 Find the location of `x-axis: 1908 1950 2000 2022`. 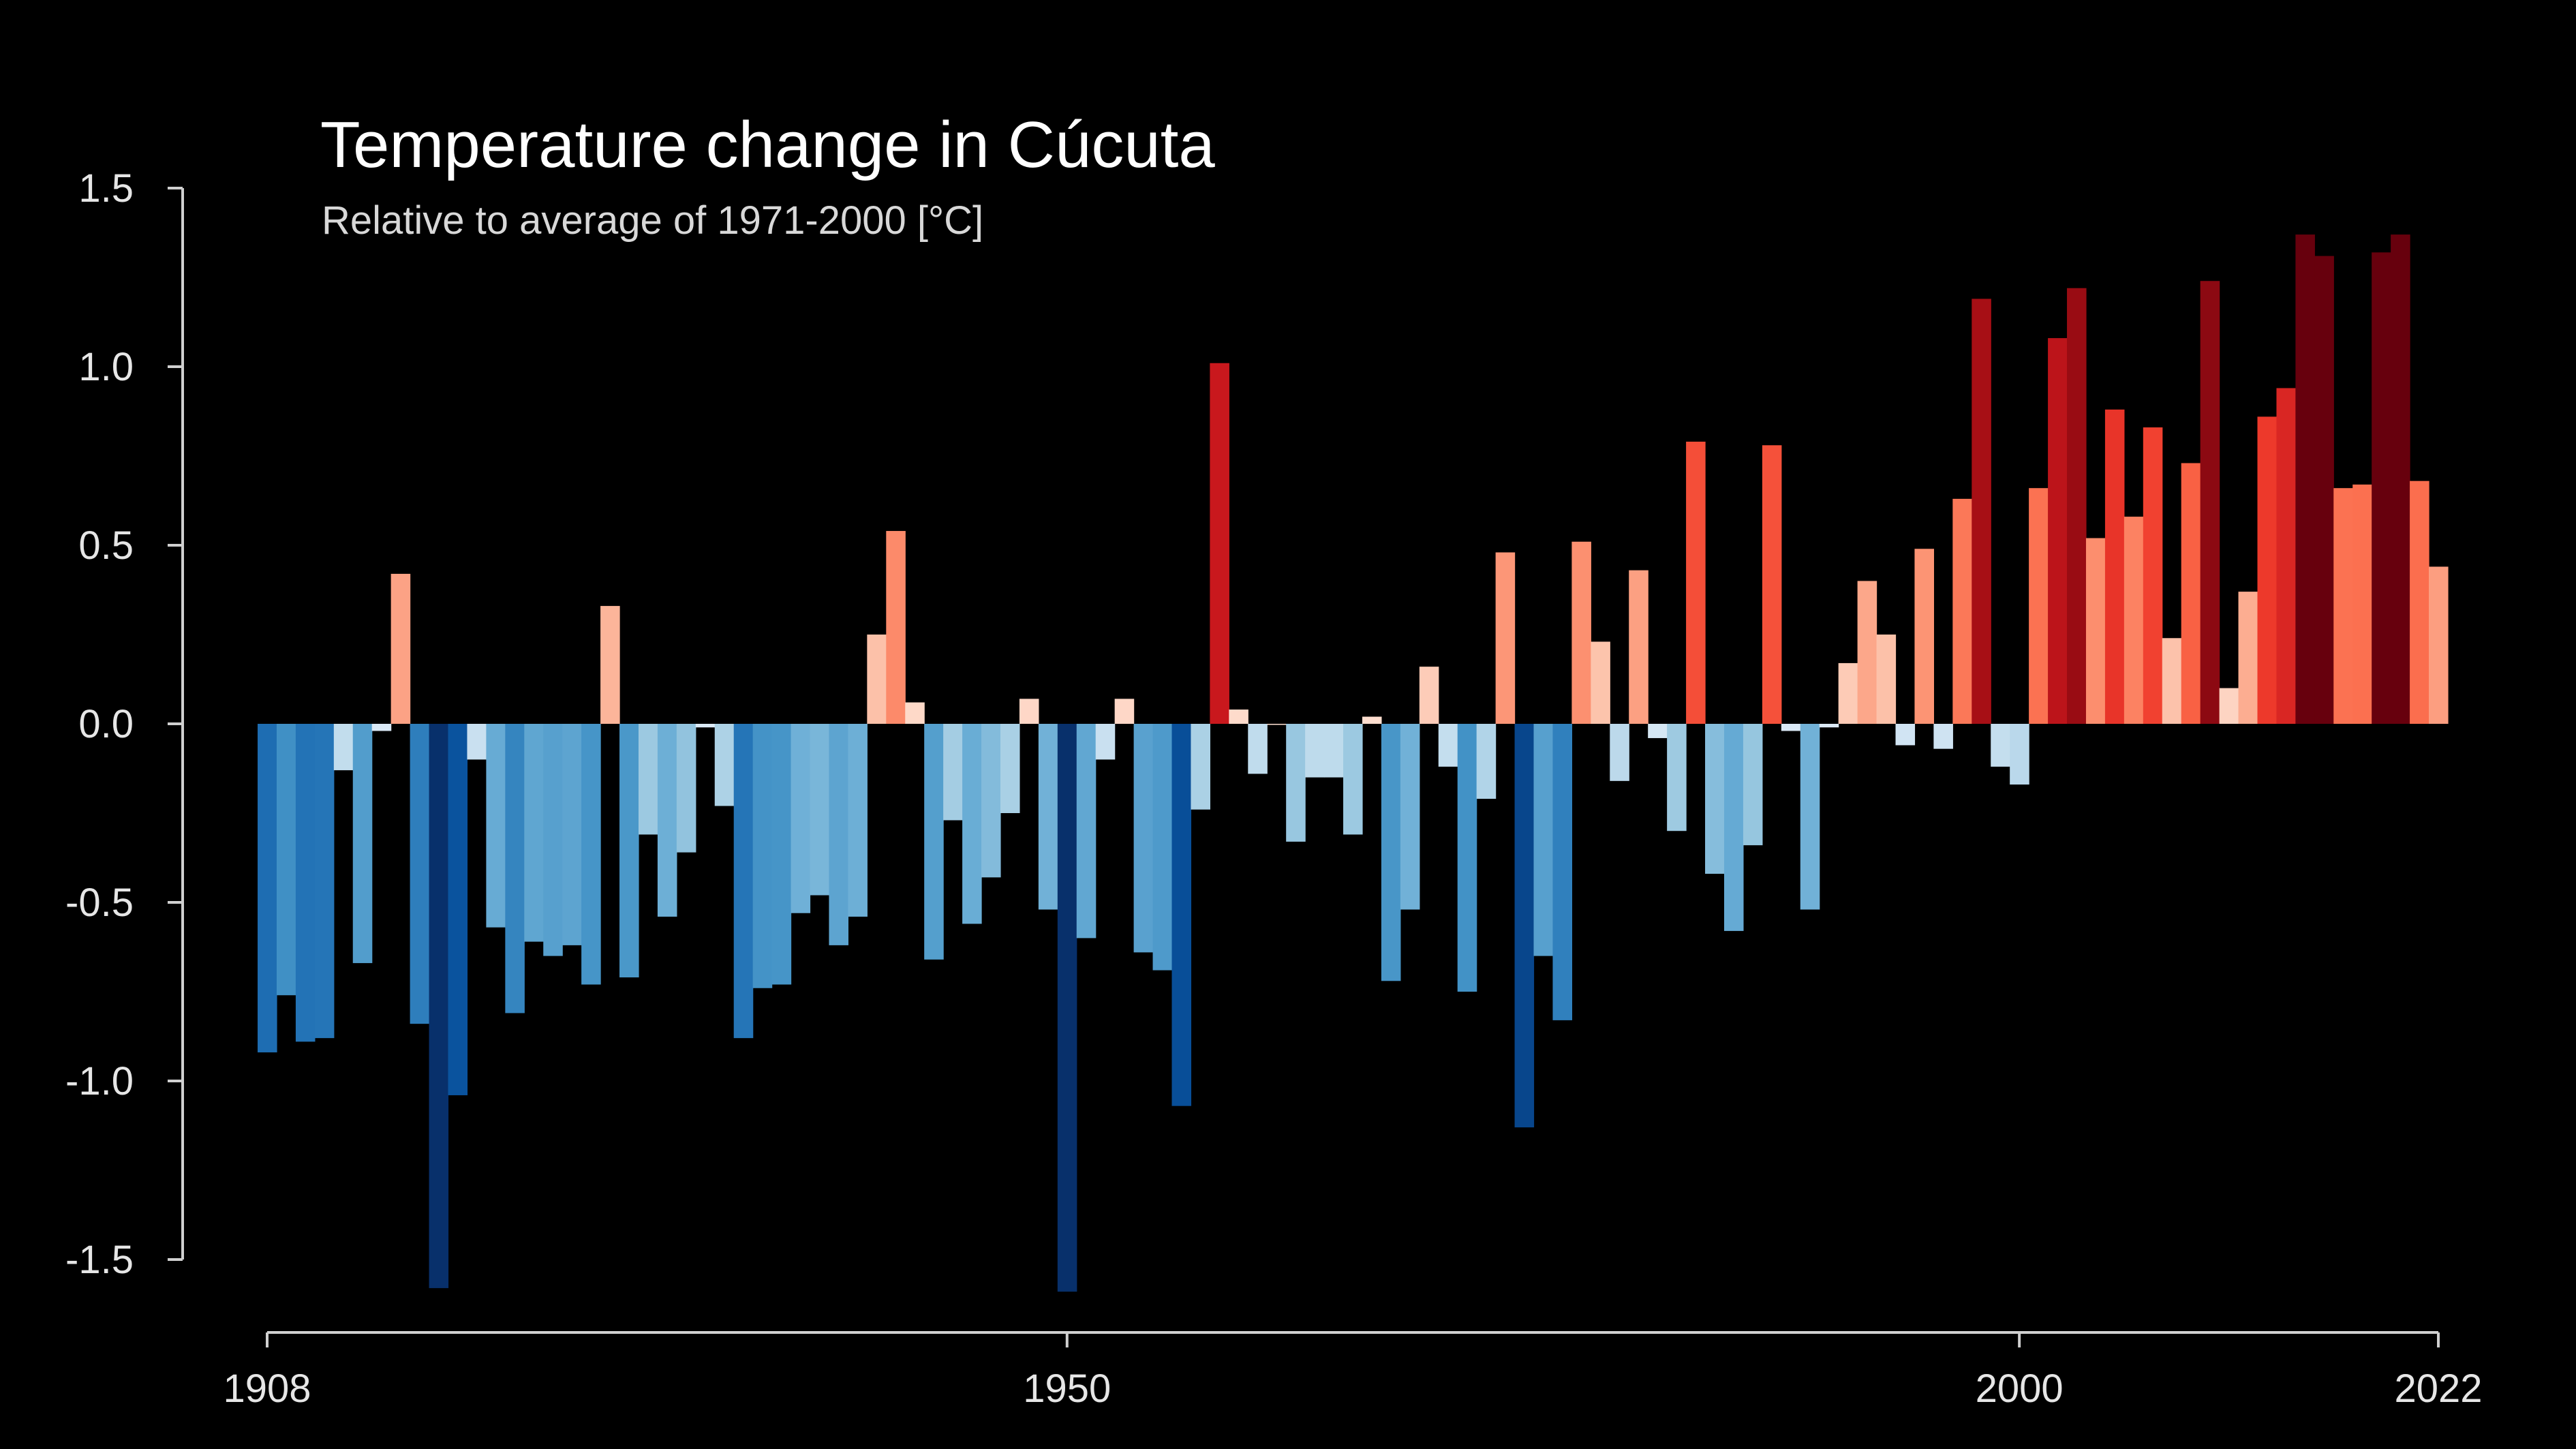

x-axis: 1908 1950 2000 2022 is located at coordinates (1353, 1371).